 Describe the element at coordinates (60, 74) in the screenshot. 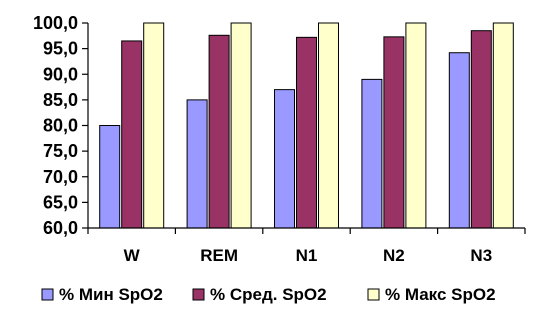

I see `y-tick-label: 90,0` at that location.